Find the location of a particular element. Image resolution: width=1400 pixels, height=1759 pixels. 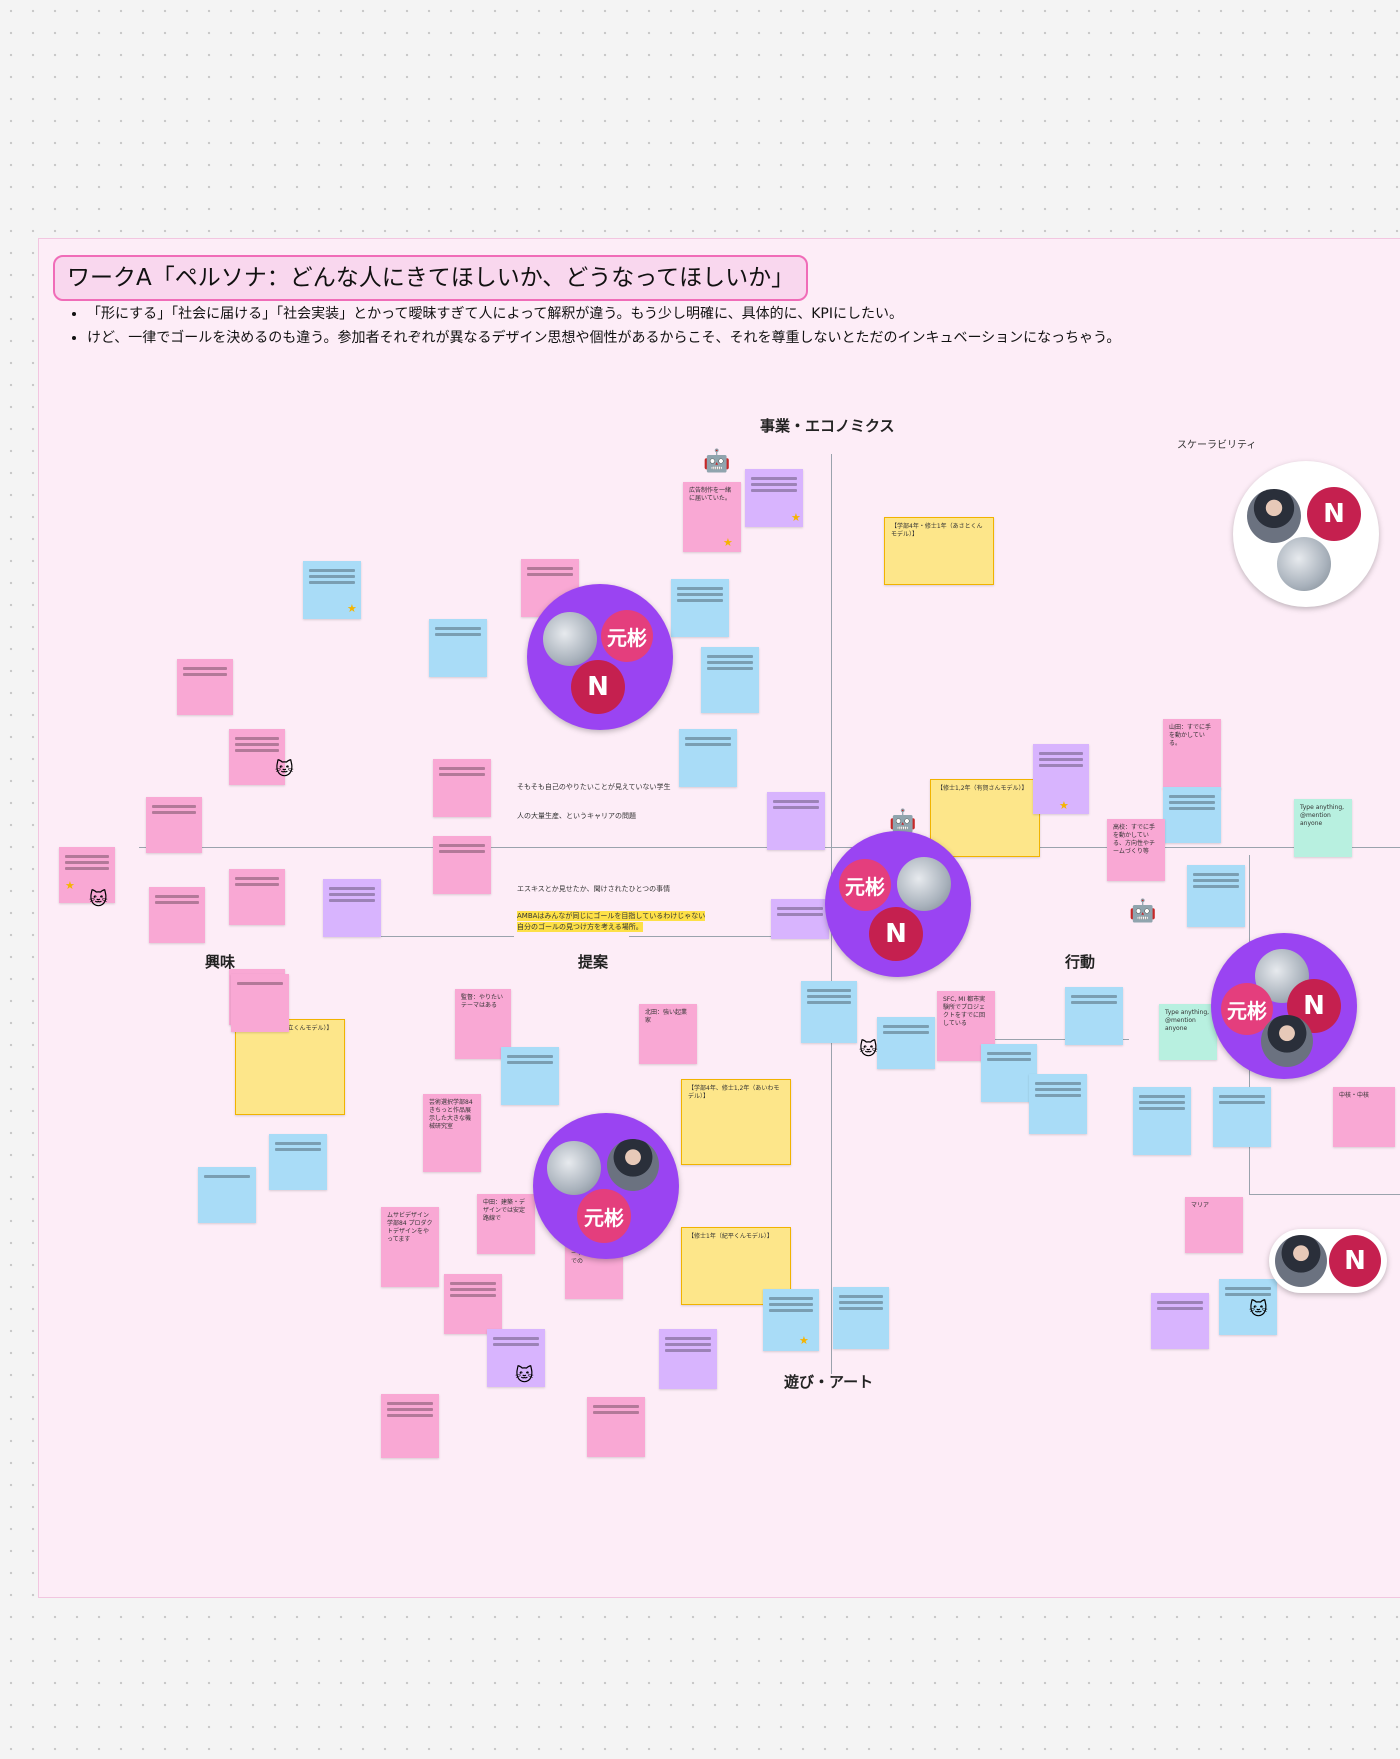

sticky-note: 中核・中核 is located at coordinates (1364, 1117).